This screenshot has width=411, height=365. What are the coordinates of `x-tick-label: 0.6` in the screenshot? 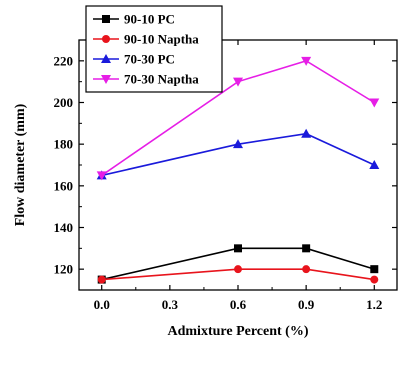 It's located at (238, 304).